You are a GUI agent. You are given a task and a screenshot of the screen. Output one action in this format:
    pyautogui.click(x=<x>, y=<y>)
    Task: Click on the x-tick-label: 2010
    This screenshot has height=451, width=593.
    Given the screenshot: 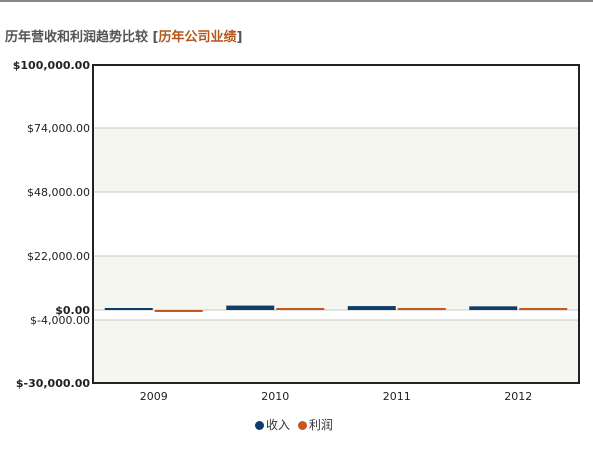 What is the action you would take?
    pyautogui.click(x=275, y=396)
    